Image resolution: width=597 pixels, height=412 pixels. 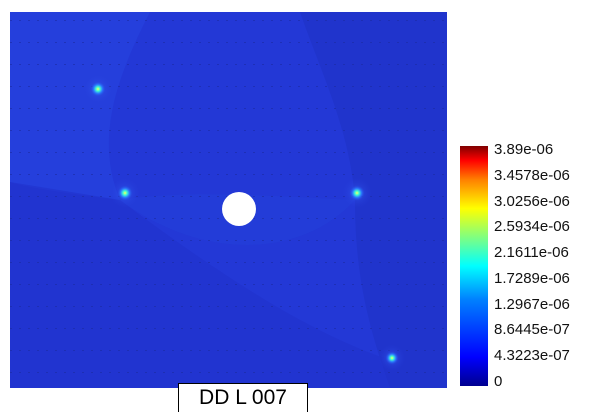 What do you see at coordinates (532, 356) in the screenshot?
I see `colorbar-tick-label: 4.3223e-07` at bounding box center [532, 356].